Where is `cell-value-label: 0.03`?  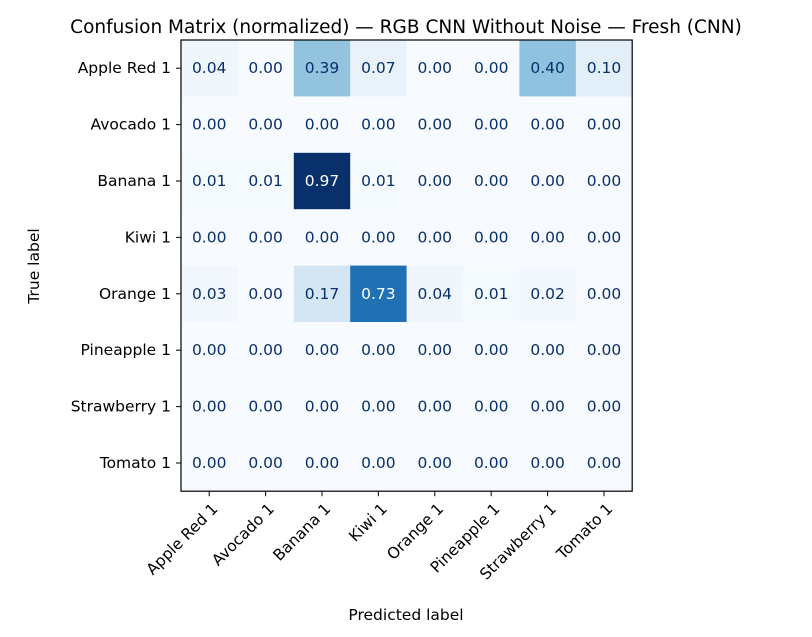
cell-value-label: 0.03 is located at coordinates (209, 294).